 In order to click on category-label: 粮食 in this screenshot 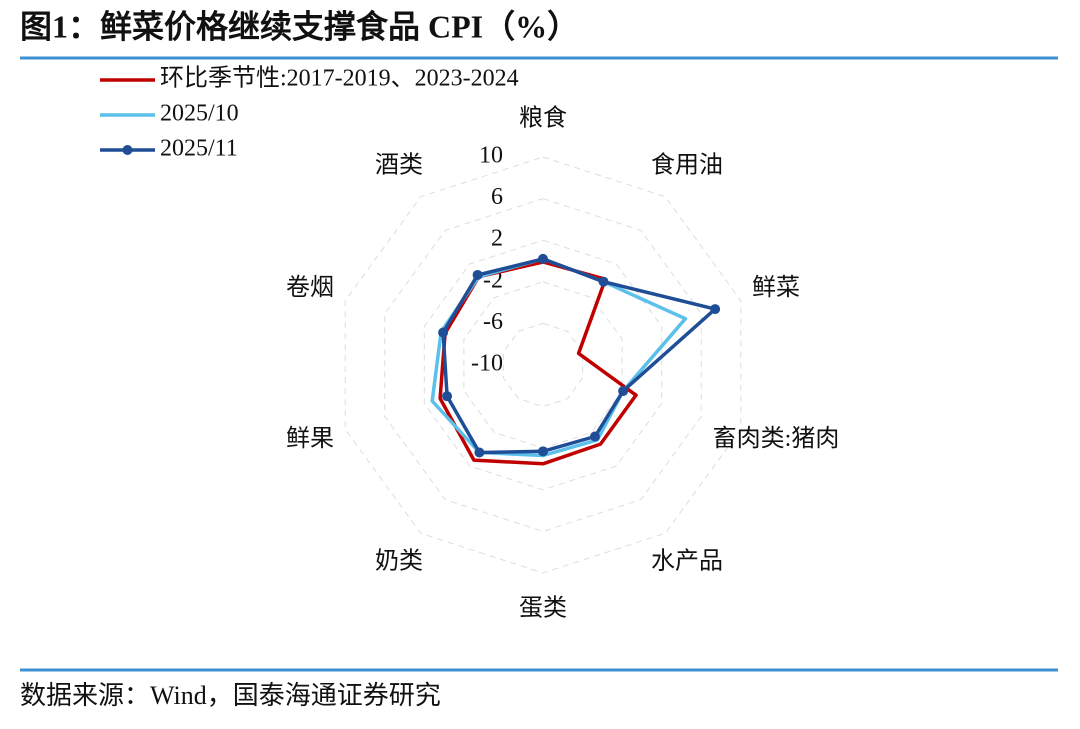, I will do `click(543, 118)`.